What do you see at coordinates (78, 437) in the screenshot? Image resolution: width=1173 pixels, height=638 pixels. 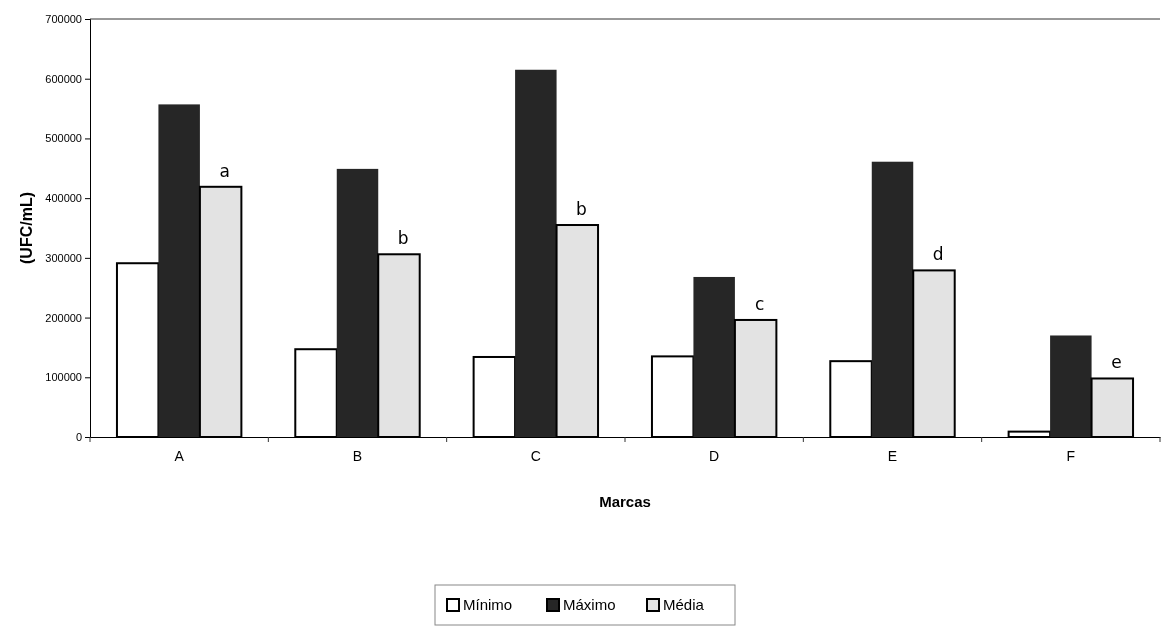 I see `y-tick-label: 0` at bounding box center [78, 437].